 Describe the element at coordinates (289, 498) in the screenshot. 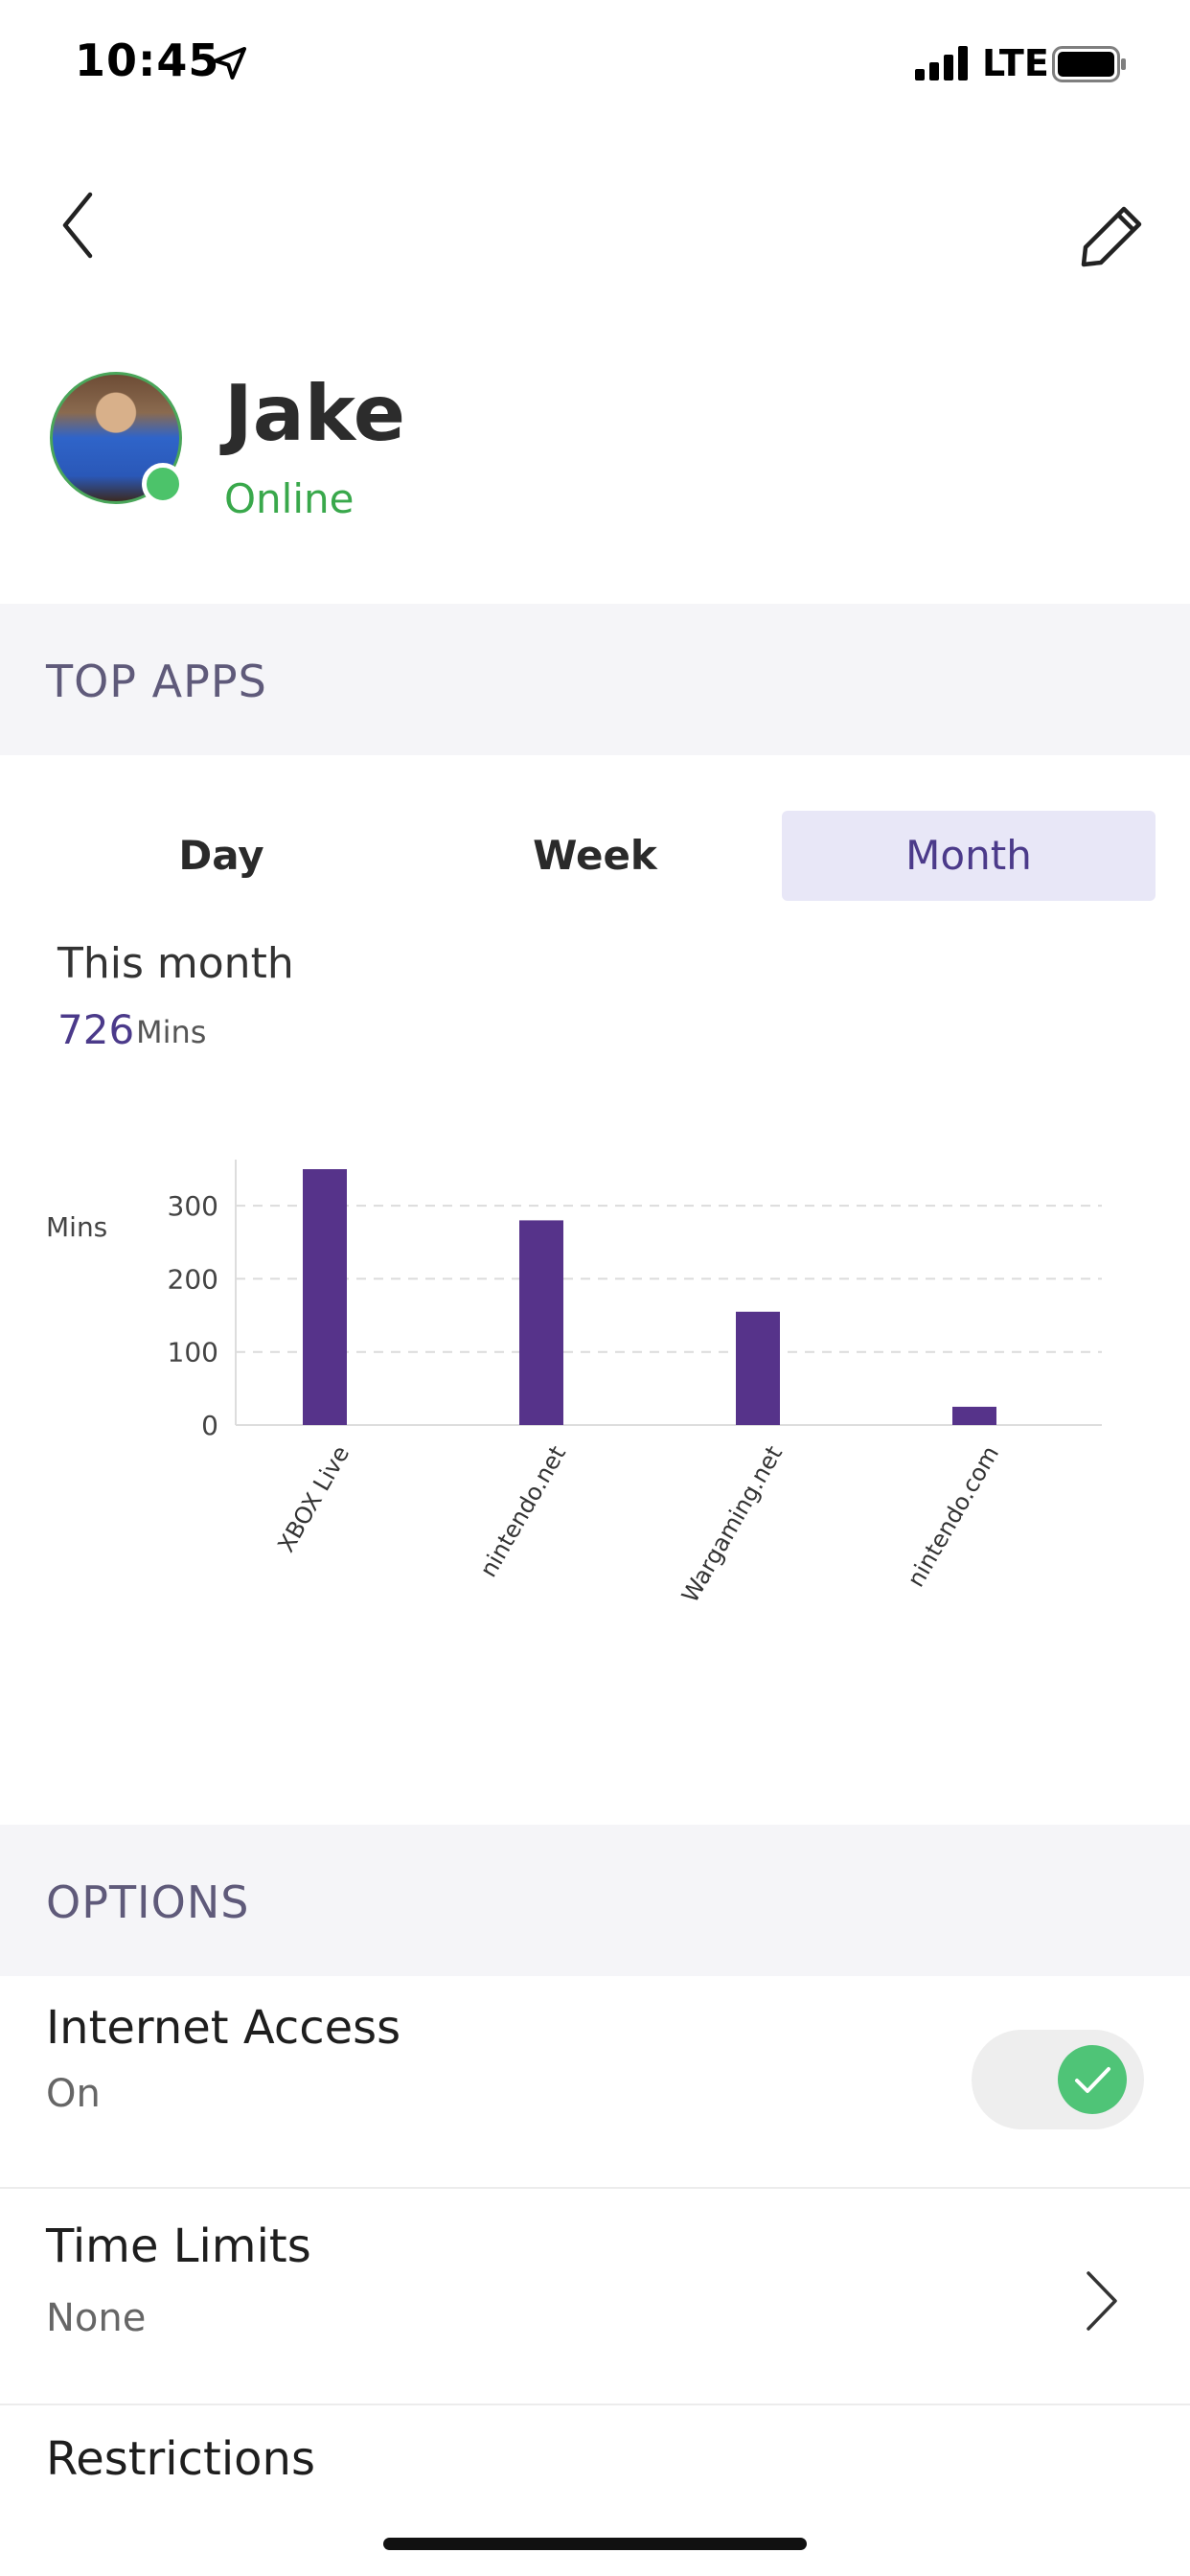

I see `profile-status: Online` at that location.